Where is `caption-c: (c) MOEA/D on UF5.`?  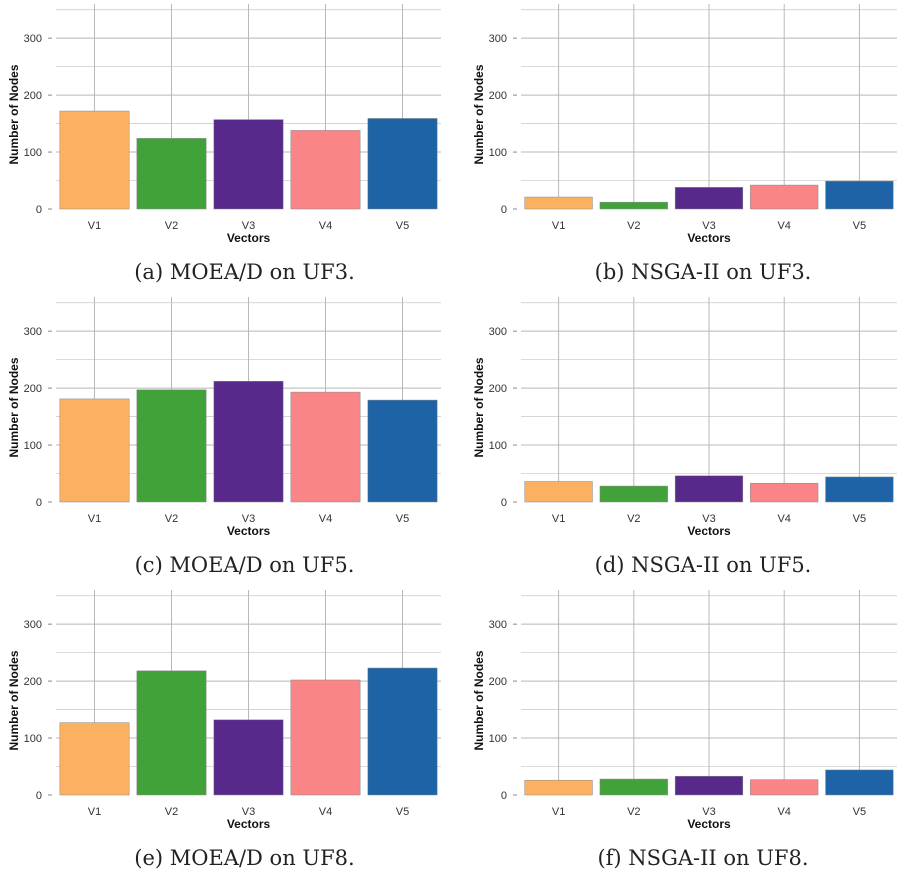 caption-c: (c) MOEA/D on UF5. is located at coordinates (244, 565).